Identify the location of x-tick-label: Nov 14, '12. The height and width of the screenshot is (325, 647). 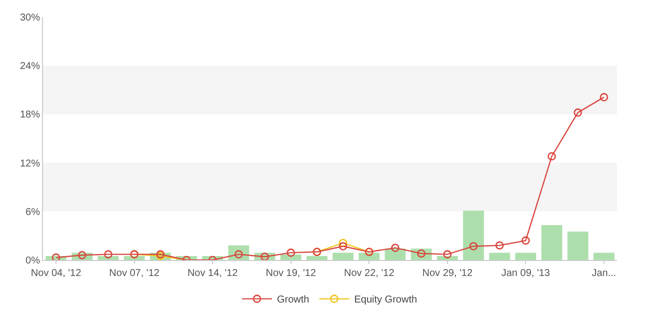
(212, 273).